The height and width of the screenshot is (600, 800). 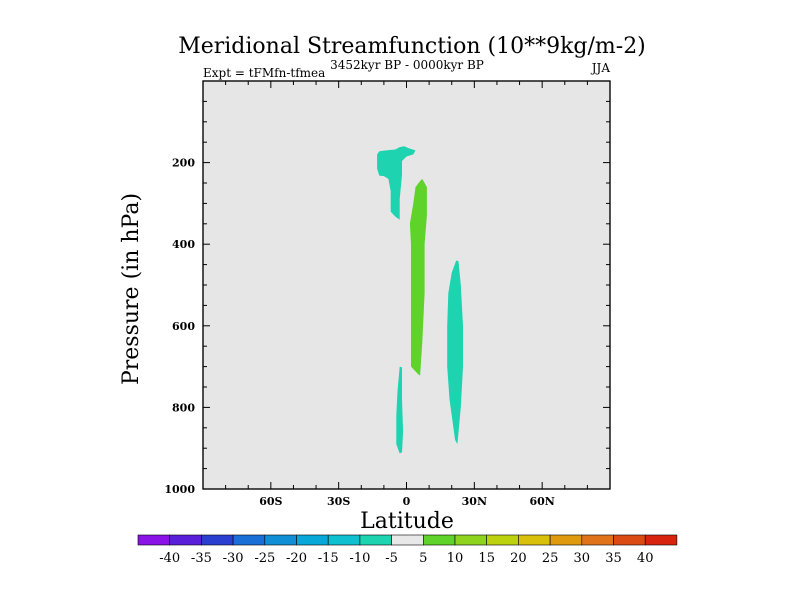 I want to click on colorbar-label: -25, so click(x=264, y=558).